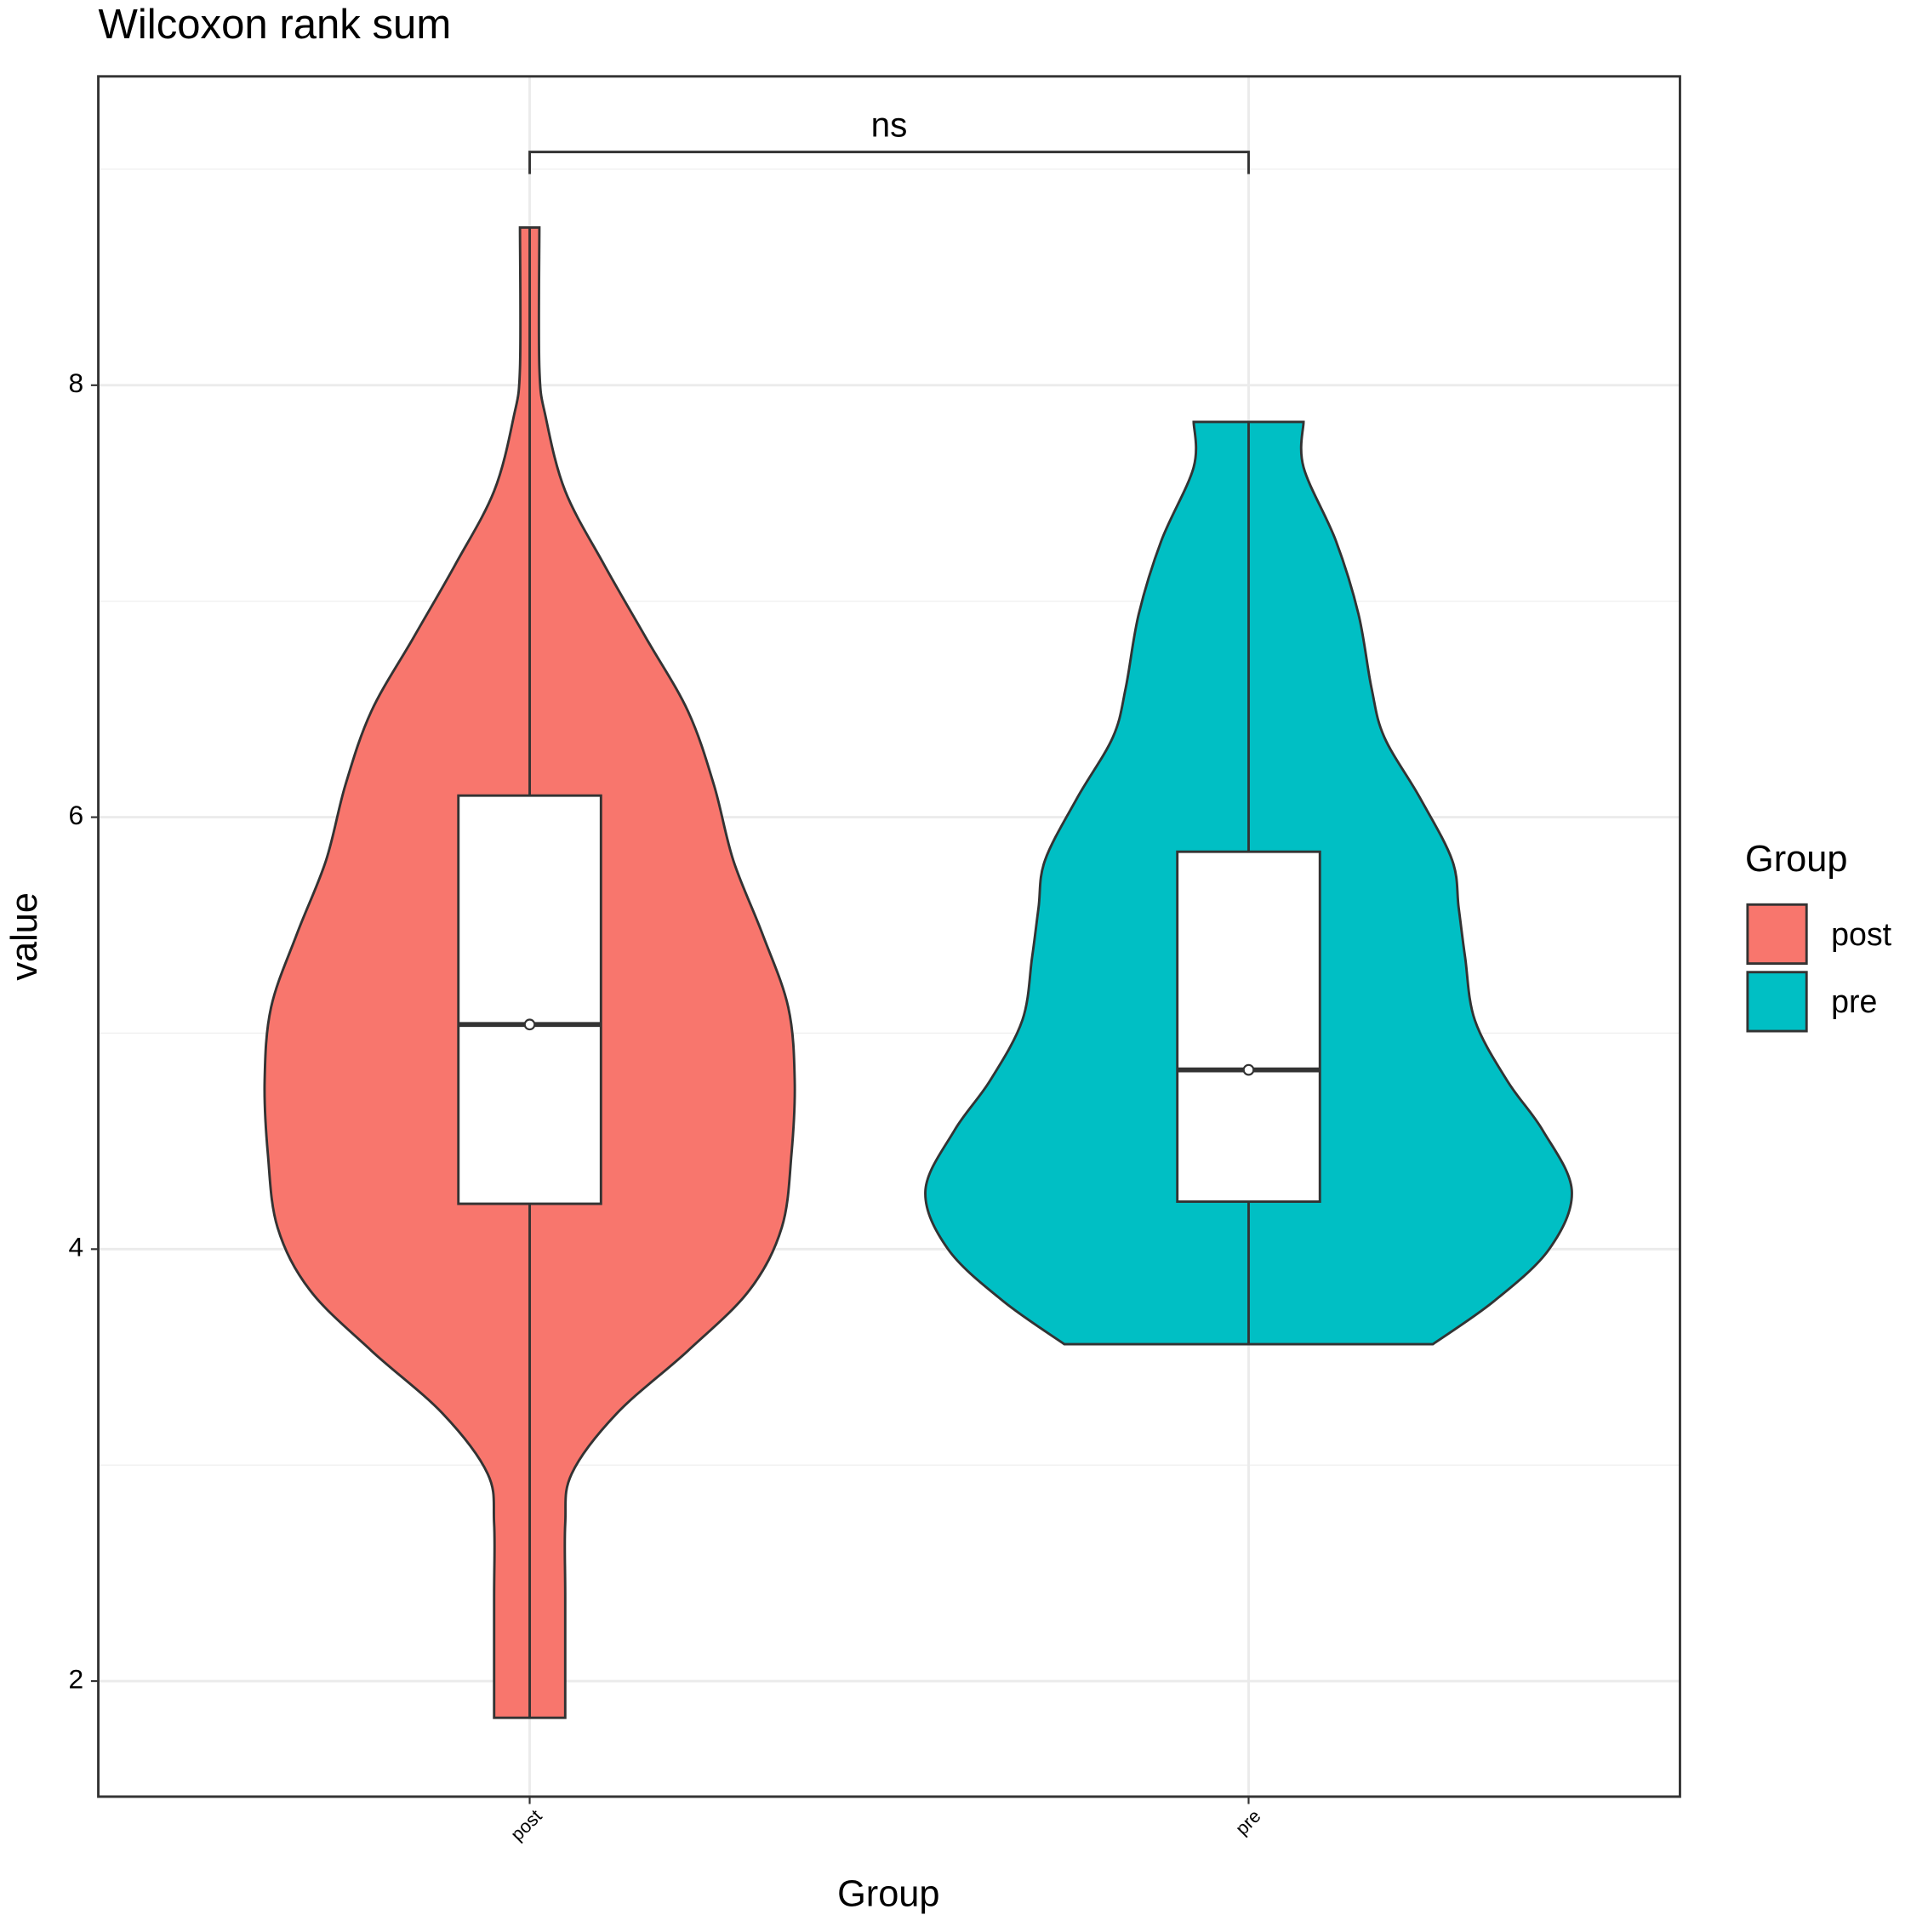 The image size is (1911, 1932). What do you see at coordinates (890, 125) in the screenshot?
I see `significance-label: ns` at bounding box center [890, 125].